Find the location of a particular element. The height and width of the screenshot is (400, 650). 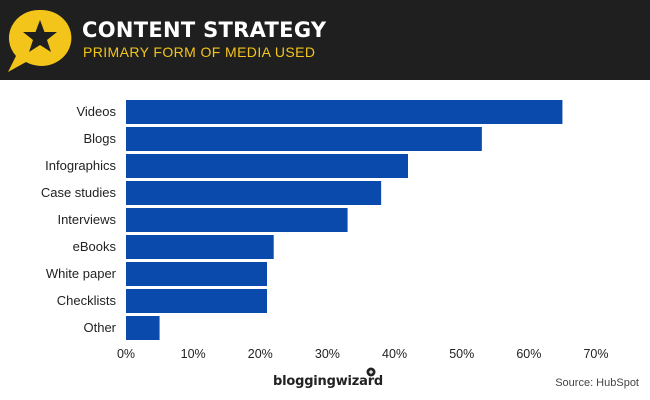

bar-blogs is located at coordinates (304, 139).